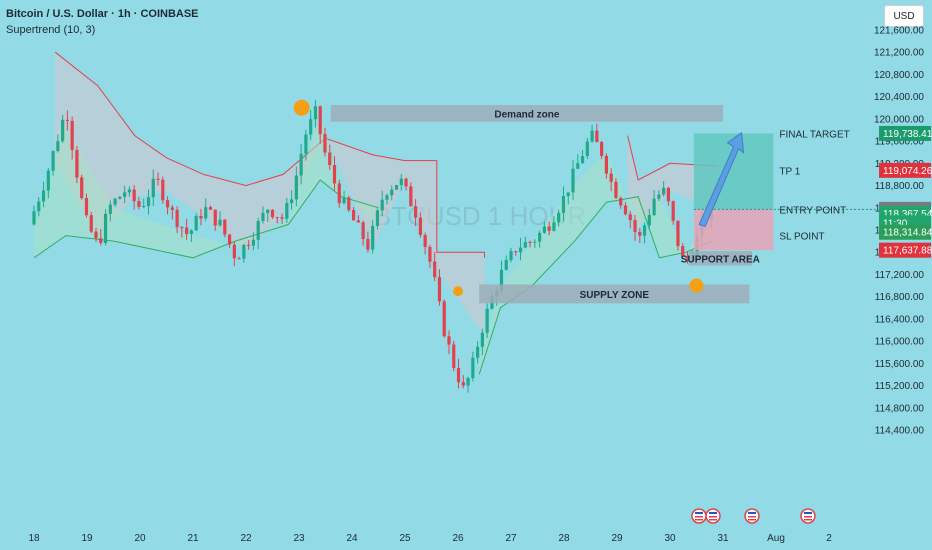 The image size is (932, 550). I want to click on time-tick-label: 27, so click(511, 538).